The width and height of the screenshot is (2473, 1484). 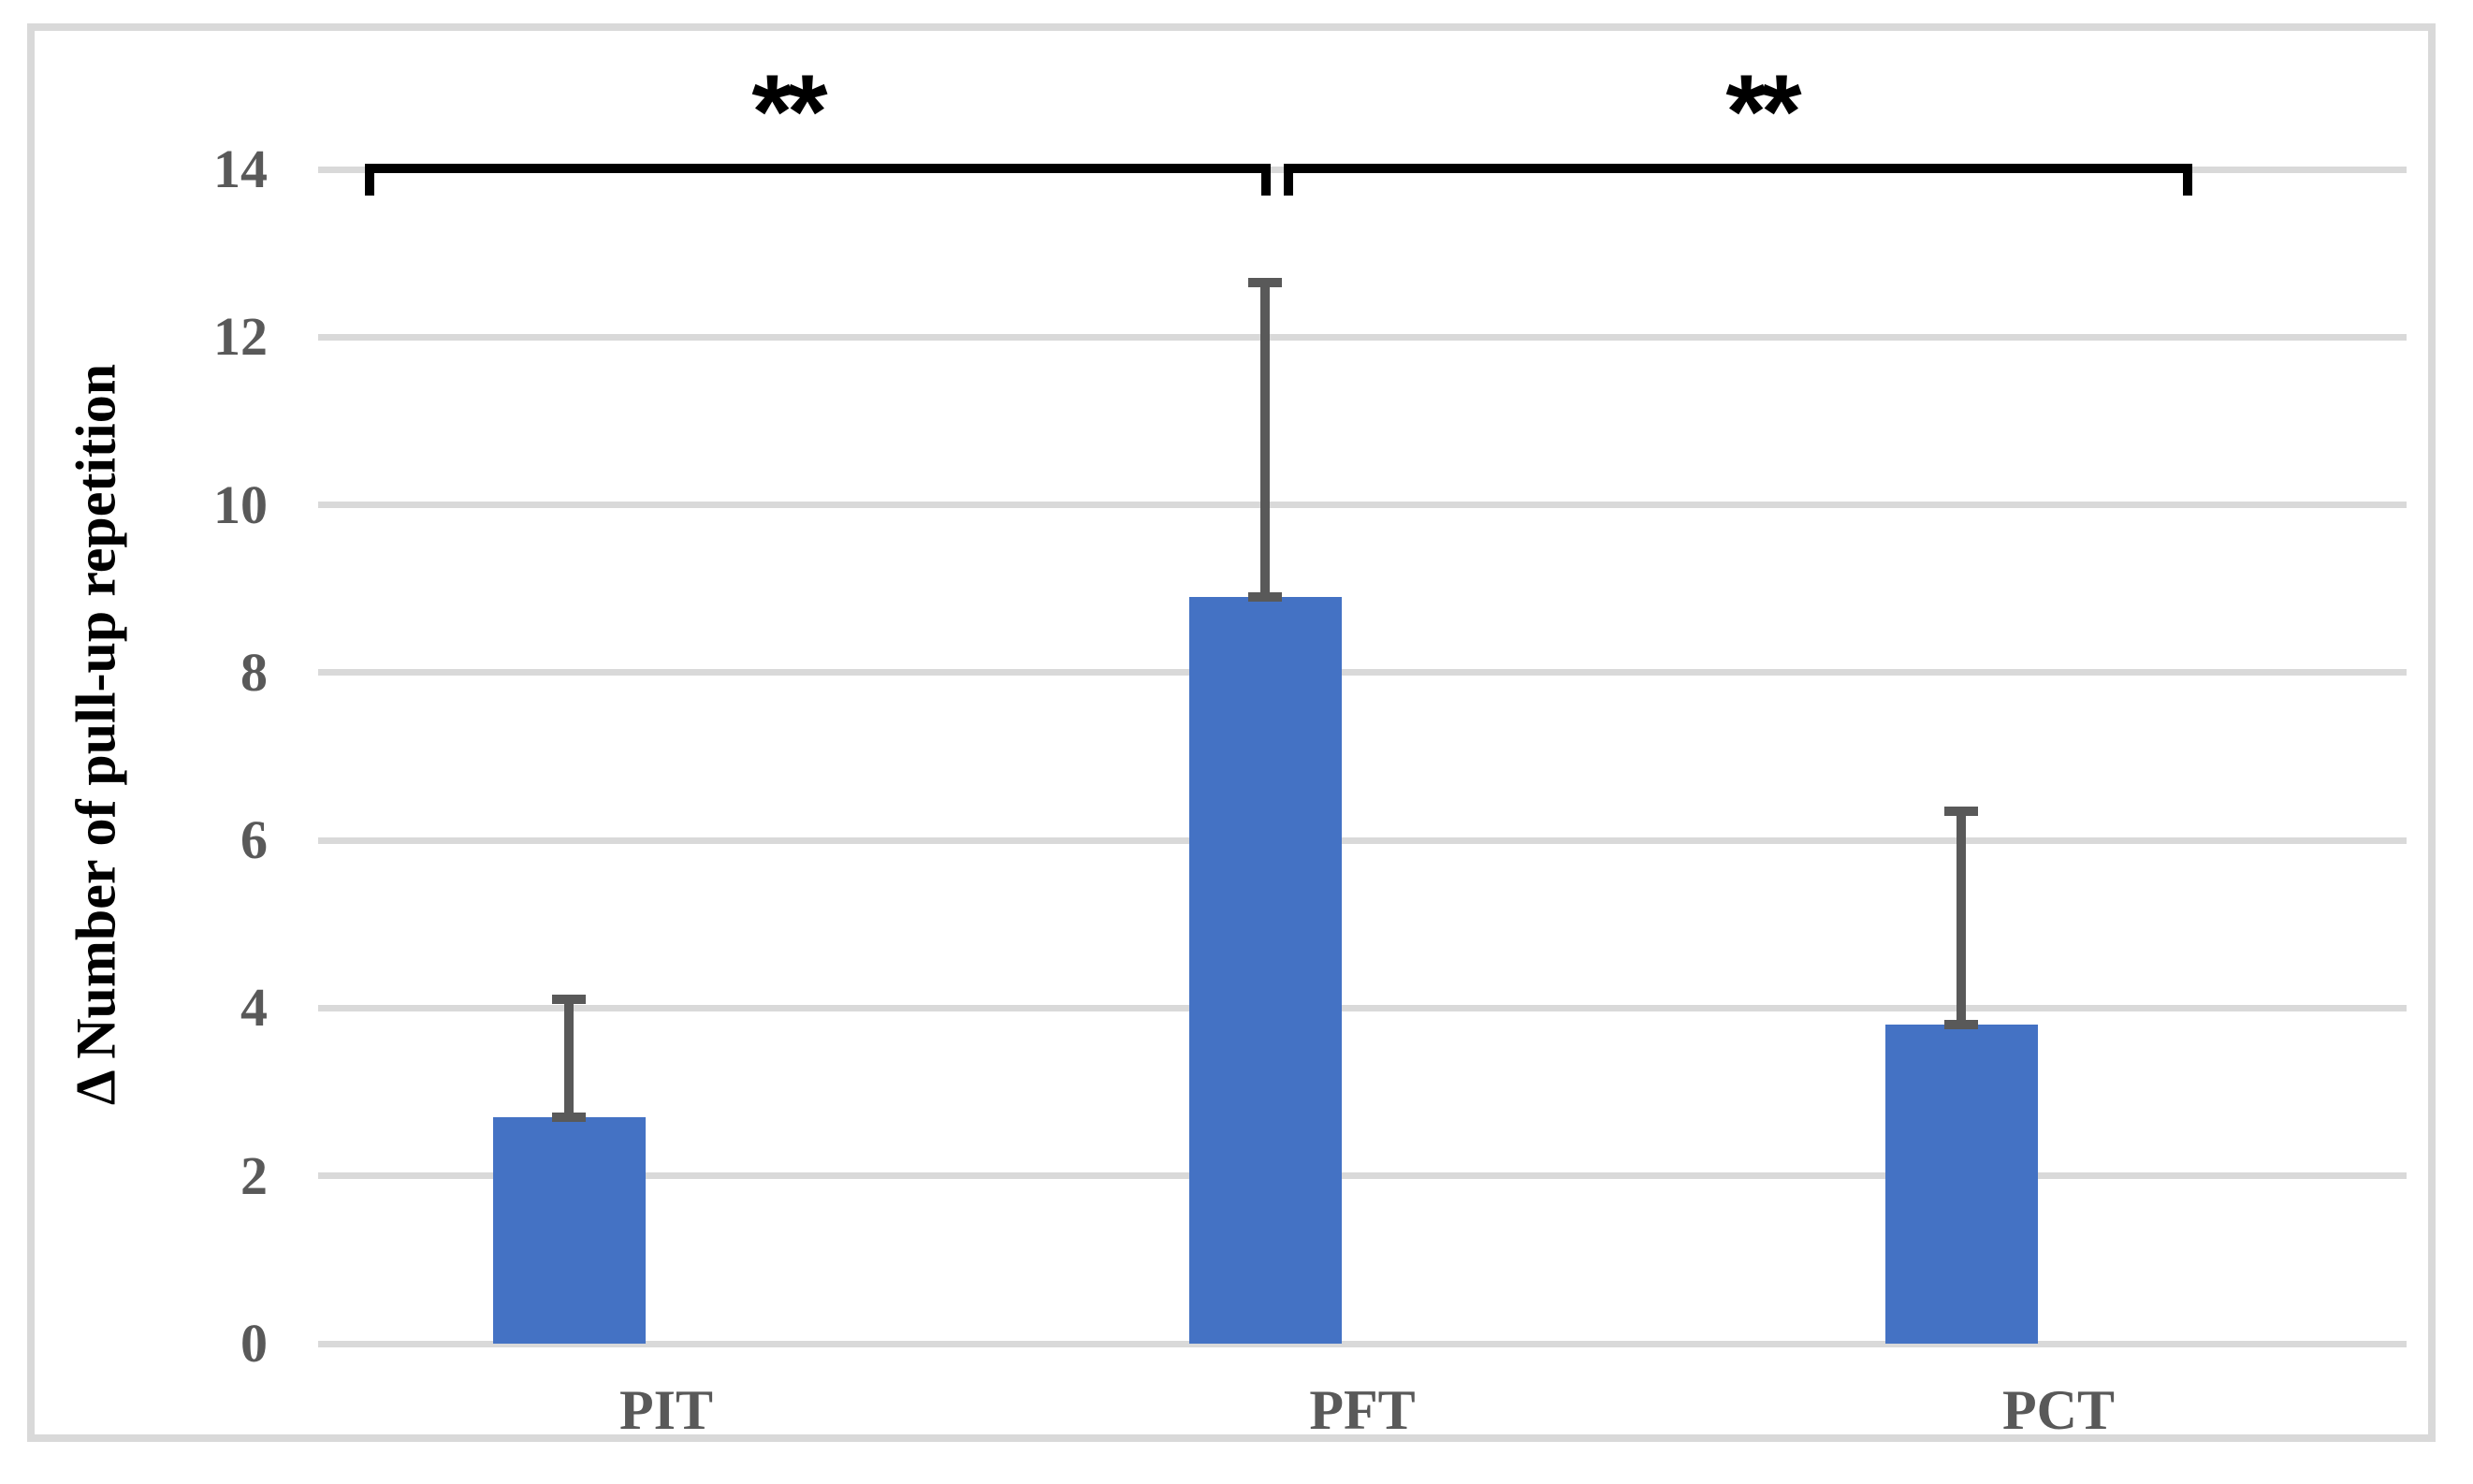 What do you see at coordinates (1961, 1184) in the screenshot?
I see `bar-pct` at bounding box center [1961, 1184].